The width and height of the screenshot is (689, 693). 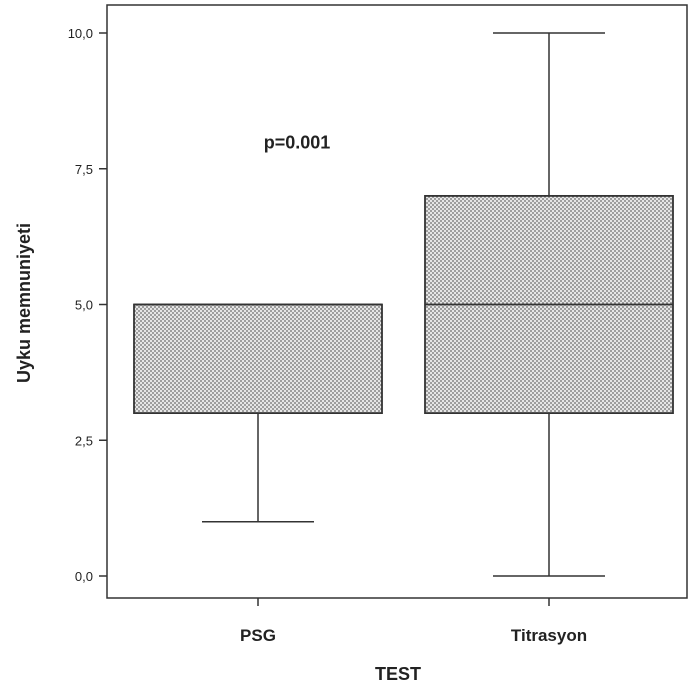 What do you see at coordinates (398, 674) in the screenshot?
I see `x-axis-title: TEST` at bounding box center [398, 674].